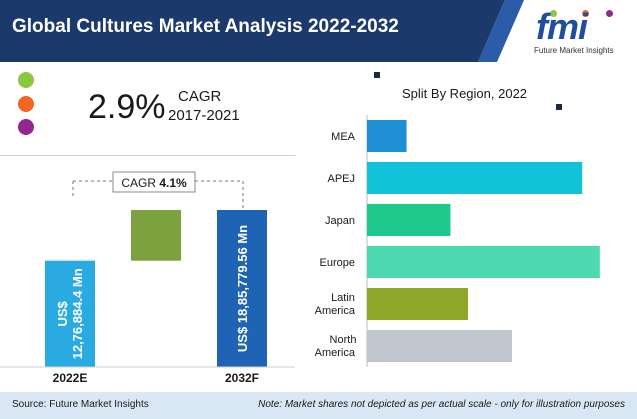 Image resolution: width=637 pixels, height=419 pixels. I want to click on header-band-shape, so click(252, 31).